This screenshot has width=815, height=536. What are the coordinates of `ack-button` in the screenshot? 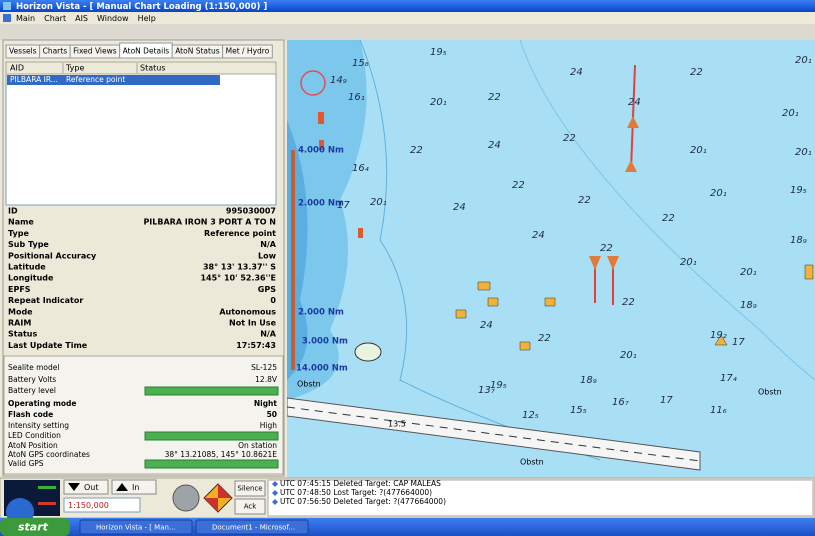 It's located at (250, 506).